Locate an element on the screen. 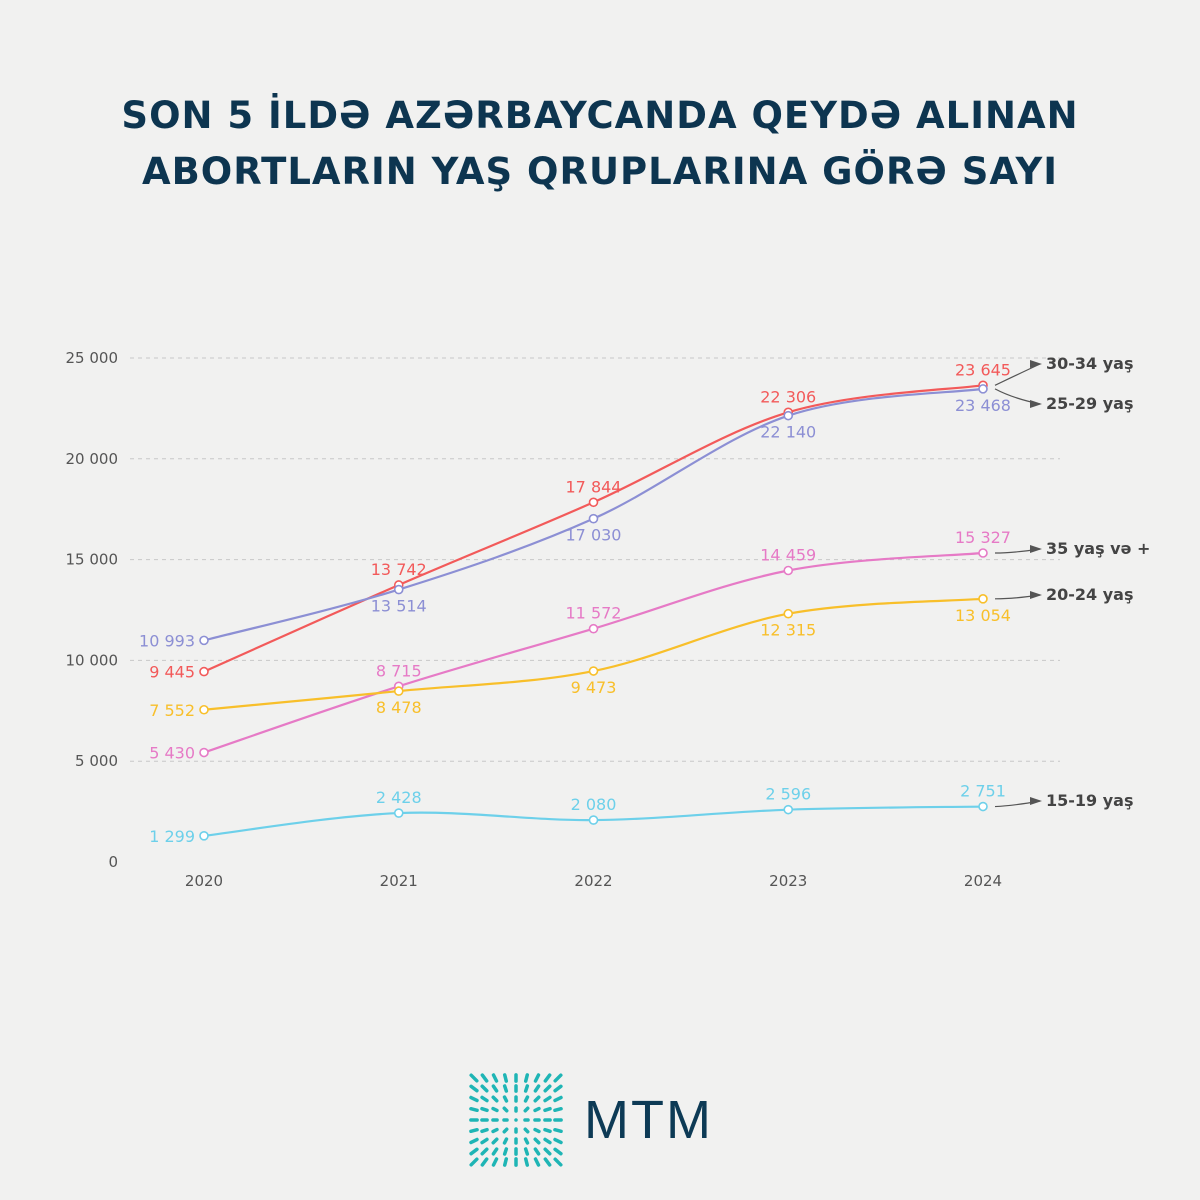 The height and width of the screenshot is (1200, 1200). legend-label-30-34: 30-34 yaş is located at coordinates (1090, 363).